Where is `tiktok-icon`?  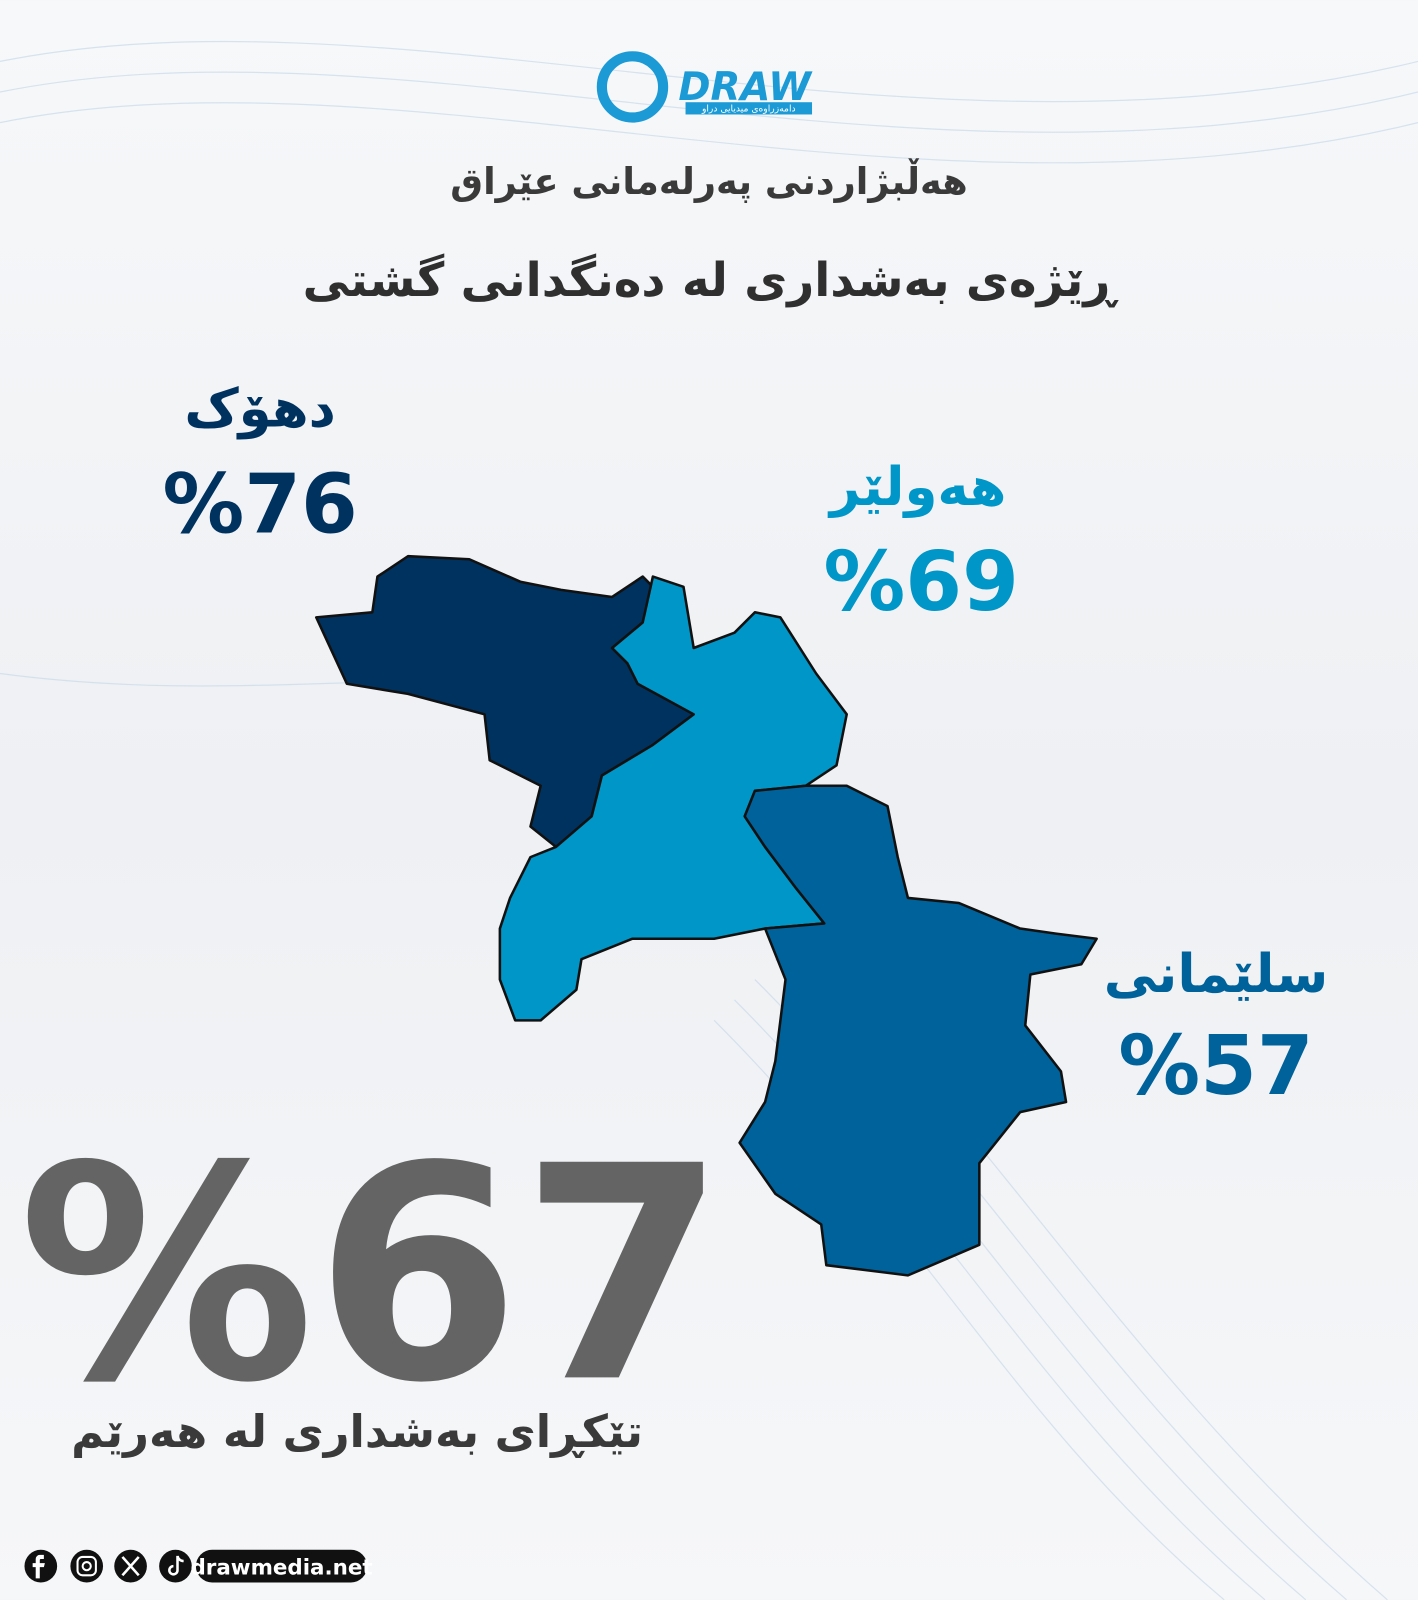
tiktok-icon is located at coordinates (175, 1566).